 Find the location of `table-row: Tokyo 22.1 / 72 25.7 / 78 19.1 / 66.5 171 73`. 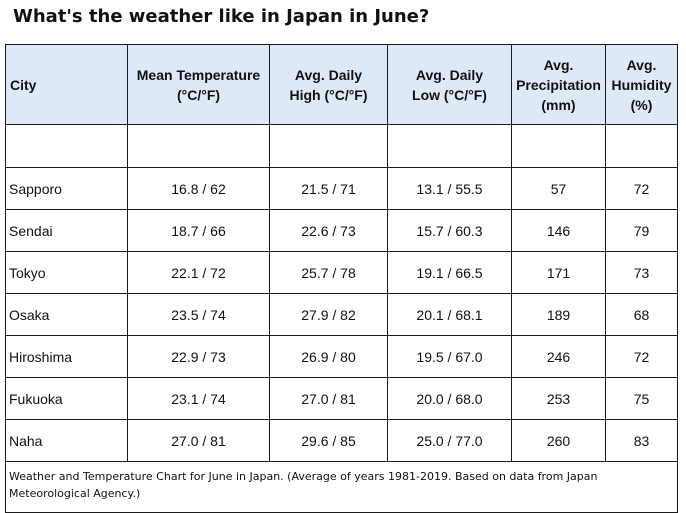

table-row: Tokyo 22.1 / 72 25.7 / 78 19.1 / 66.5 171 73 is located at coordinates (341, 272).